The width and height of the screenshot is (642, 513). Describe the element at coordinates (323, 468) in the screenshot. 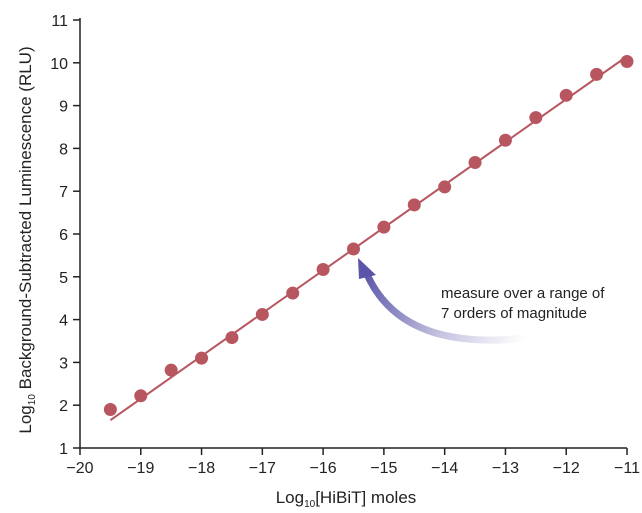

I see `x-tick-label: −16` at that location.